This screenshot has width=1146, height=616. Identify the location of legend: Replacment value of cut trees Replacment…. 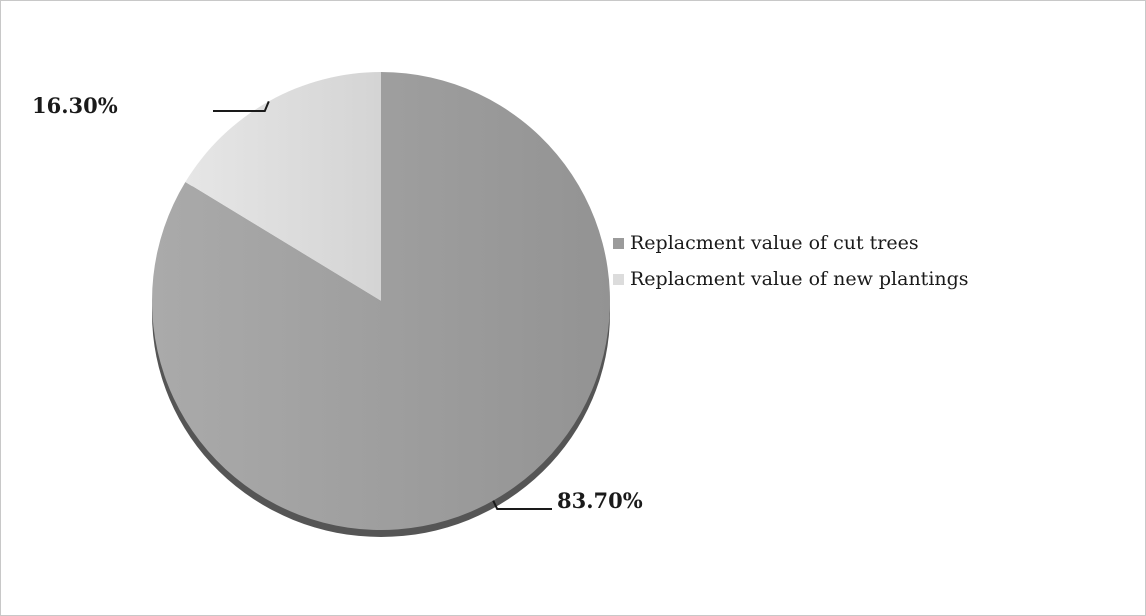
(791, 261).